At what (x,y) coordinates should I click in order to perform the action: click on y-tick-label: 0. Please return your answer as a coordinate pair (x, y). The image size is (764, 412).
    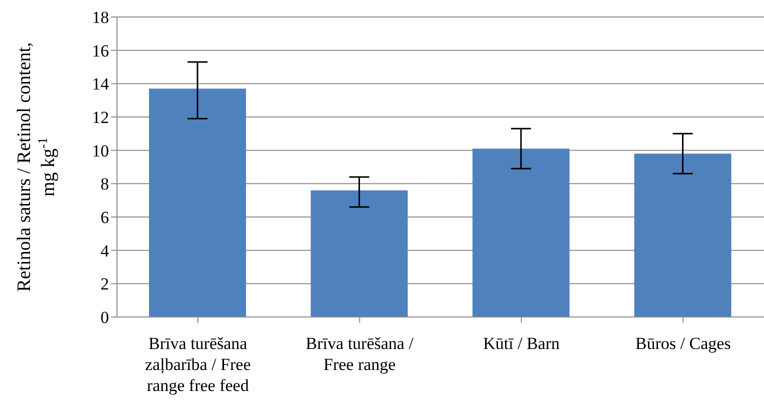
    Looking at the image, I should click on (104, 318).